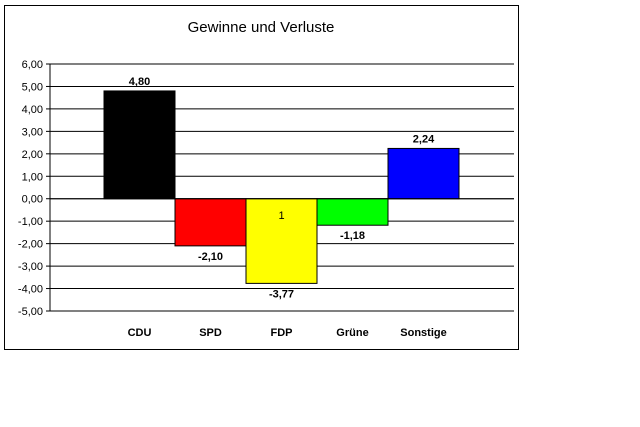 This screenshot has width=640, height=427. I want to click on x-category-label: CDU, so click(140, 333).